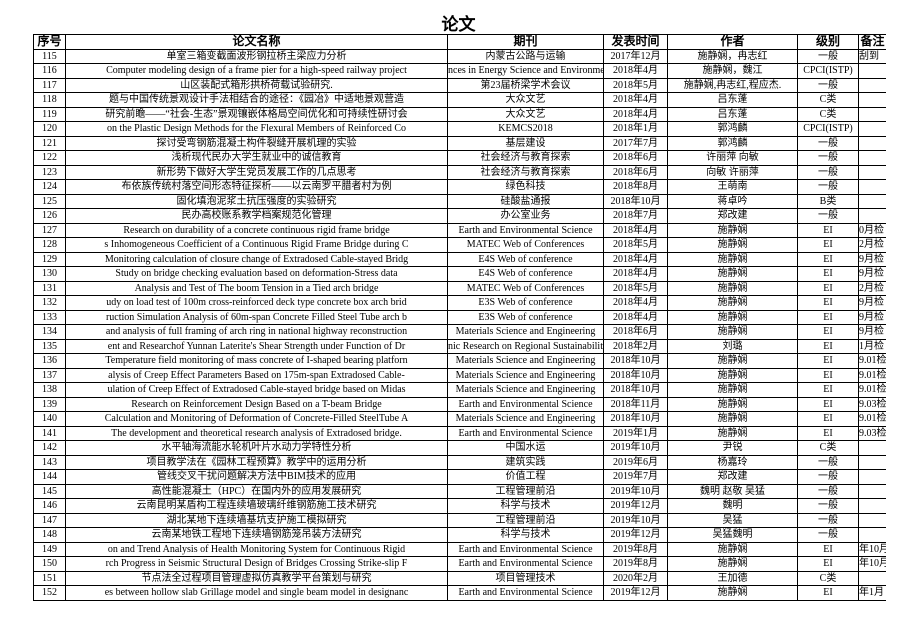  I want to click on journal: 社会经济与教育探索, so click(525, 172).